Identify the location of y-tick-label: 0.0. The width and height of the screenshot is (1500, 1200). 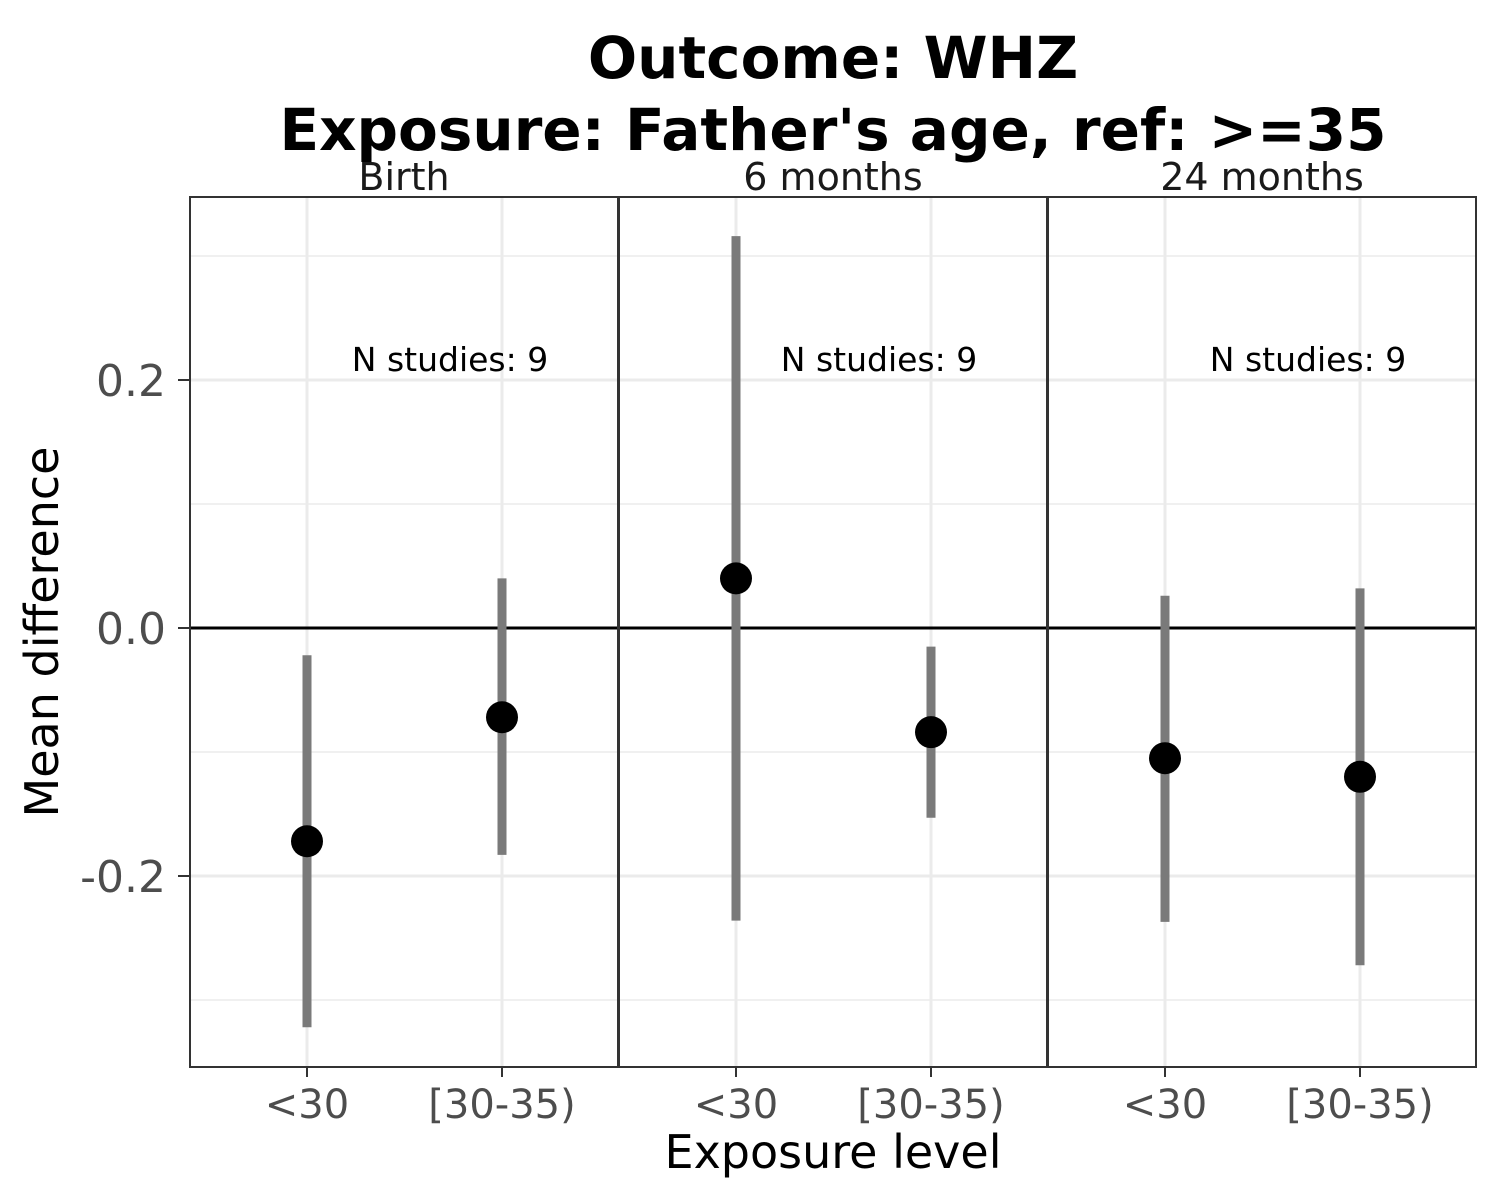
(131, 629).